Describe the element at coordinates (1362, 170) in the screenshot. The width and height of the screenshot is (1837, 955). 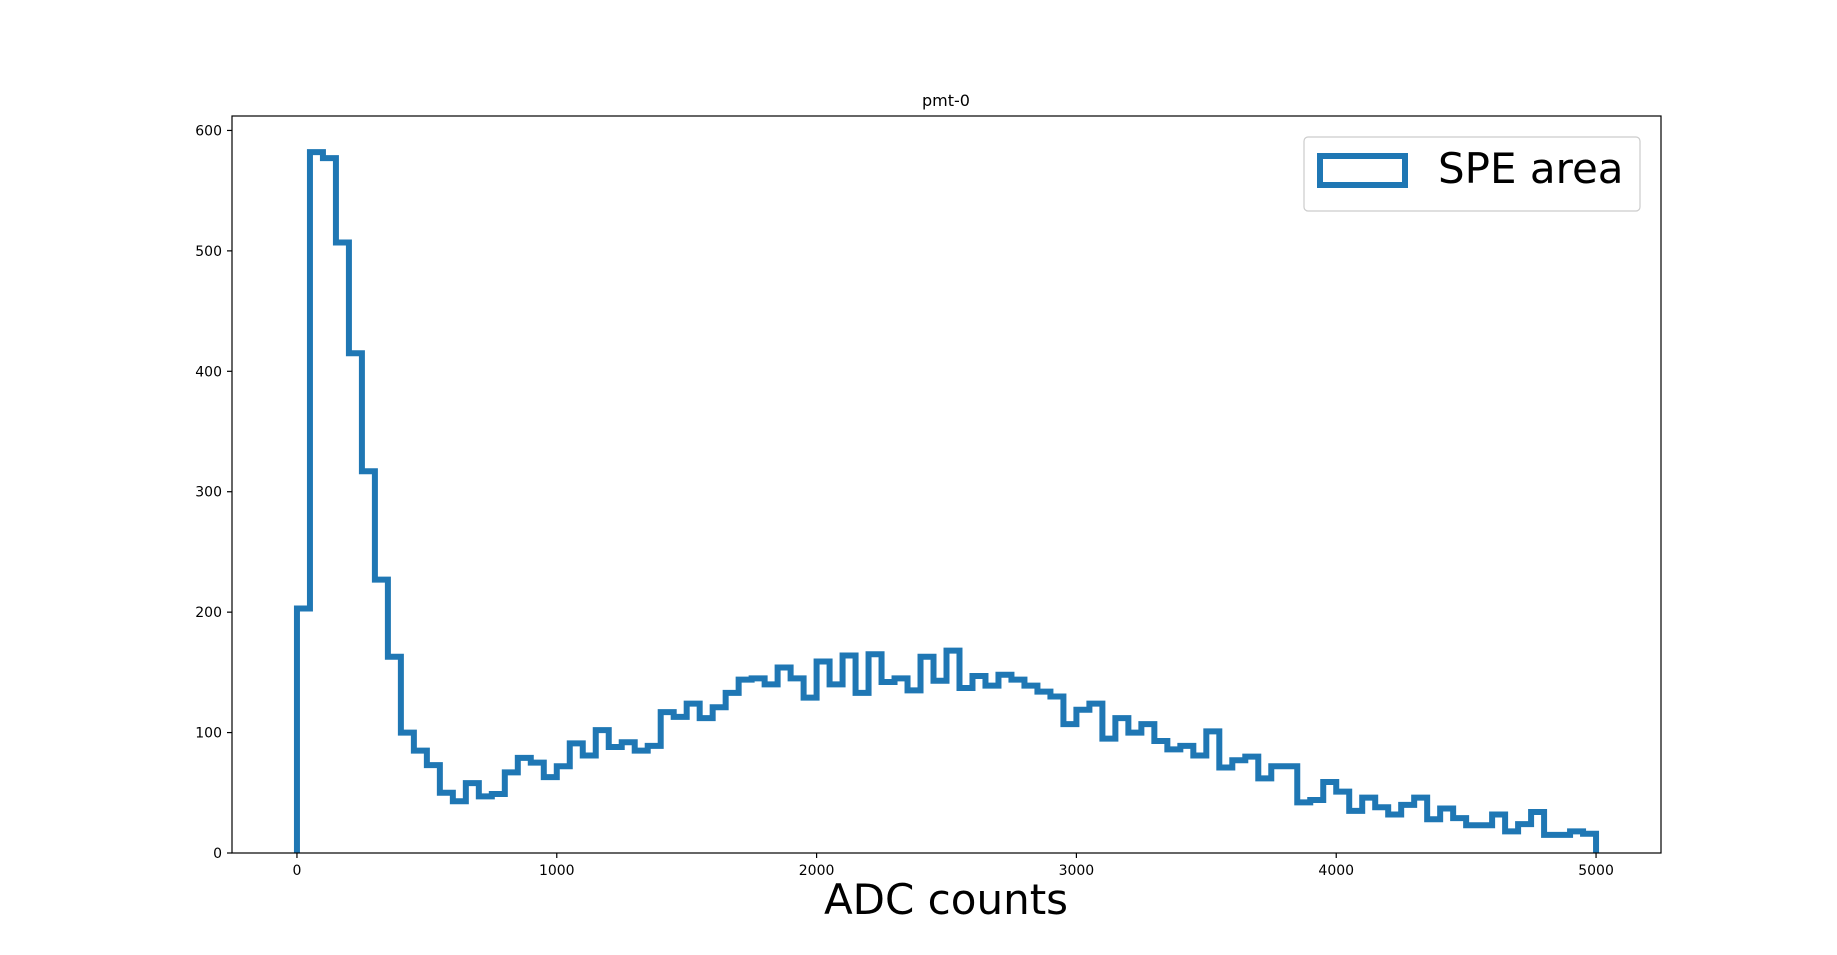
I see `legend-swatch` at that location.